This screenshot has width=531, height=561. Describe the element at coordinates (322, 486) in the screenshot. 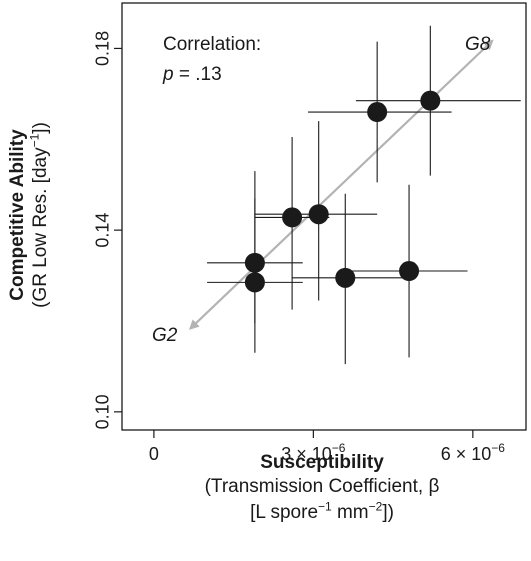

I see `x-axis-title-line2: (Transmission Coefficient, β` at that location.